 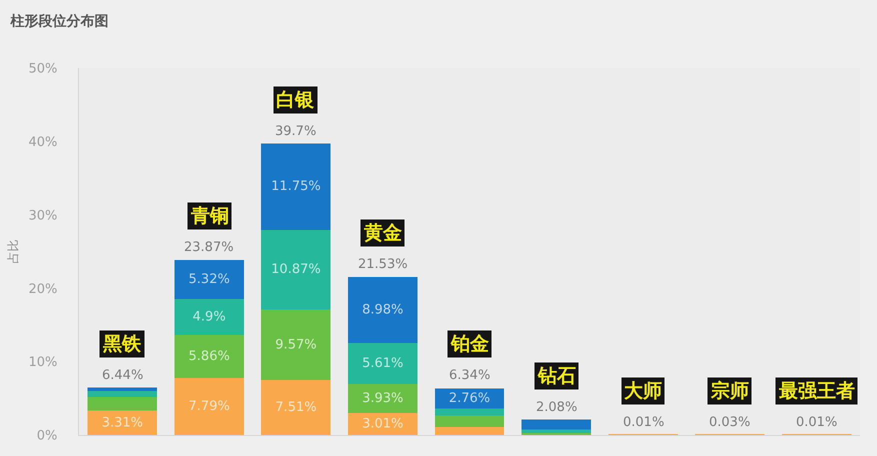 What do you see at coordinates (59, 21) in the screenshot?
I see `chart-title: 柱形段位分布图` at bounding box center [59, 21].